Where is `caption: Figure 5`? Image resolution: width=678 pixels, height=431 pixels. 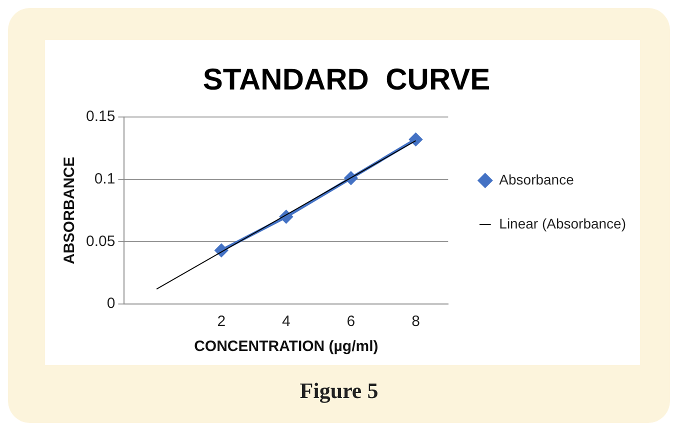
caption: Figure 5 is located at coordinates (339, 391).